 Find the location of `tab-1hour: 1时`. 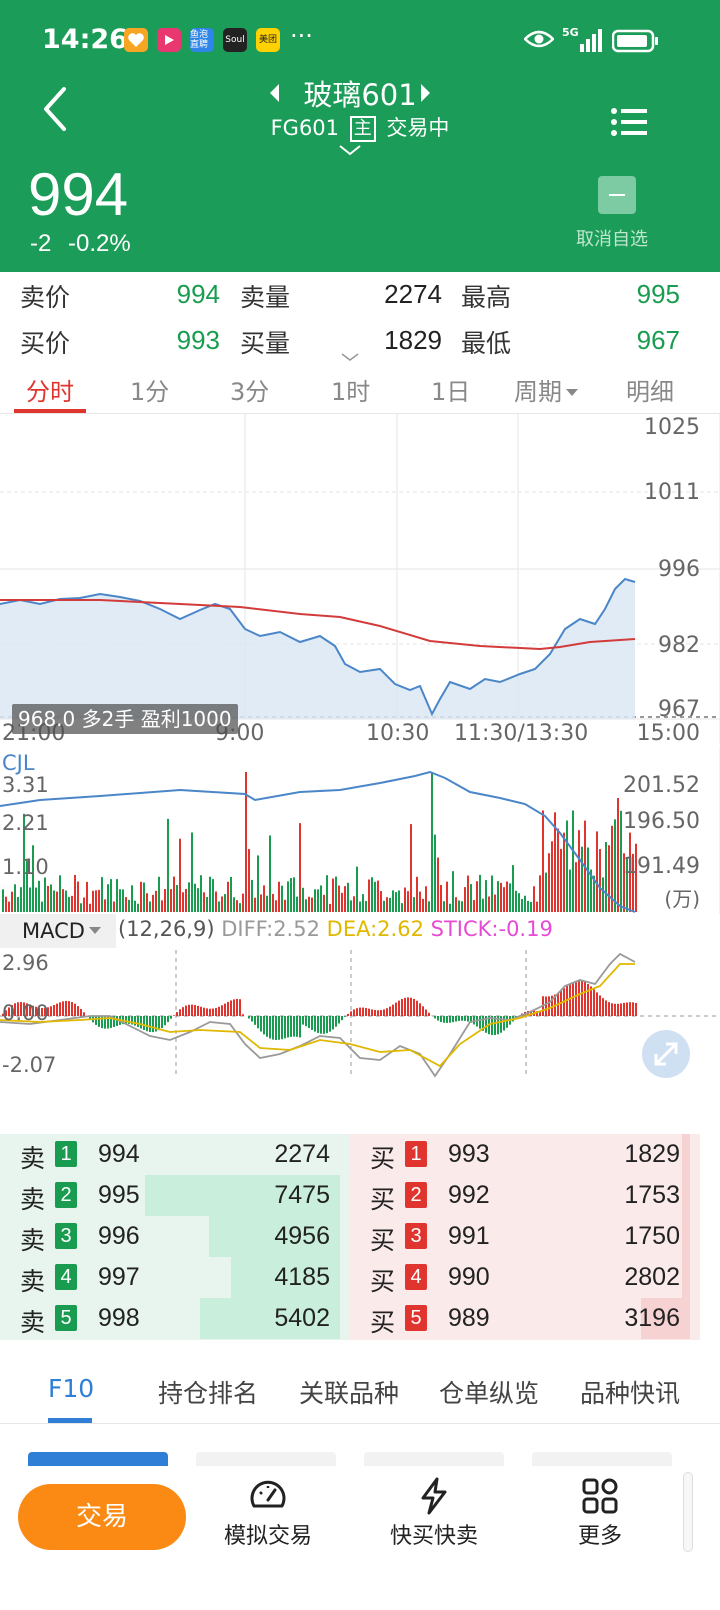

tab-1hour: 1时 is located at coordinates (351, 392).